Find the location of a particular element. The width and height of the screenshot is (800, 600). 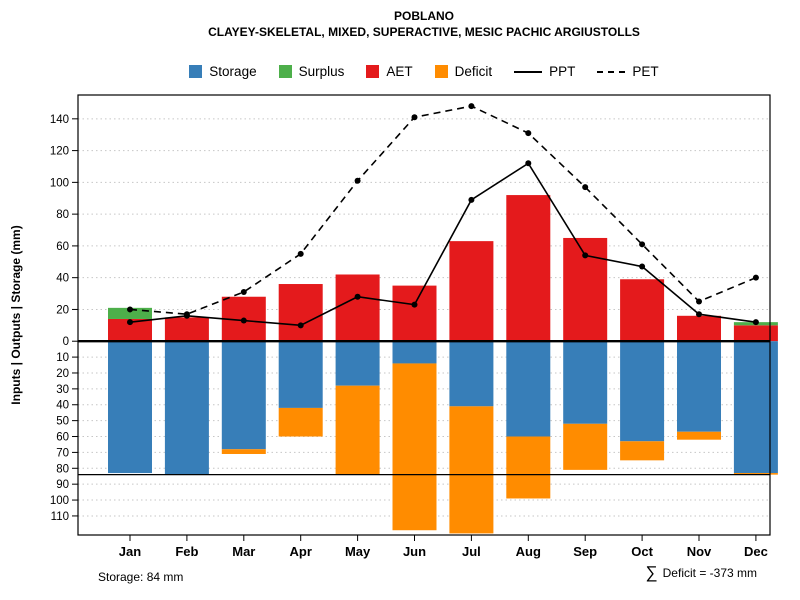

month-label-nov: Nov is located at coordinates (699, 551).